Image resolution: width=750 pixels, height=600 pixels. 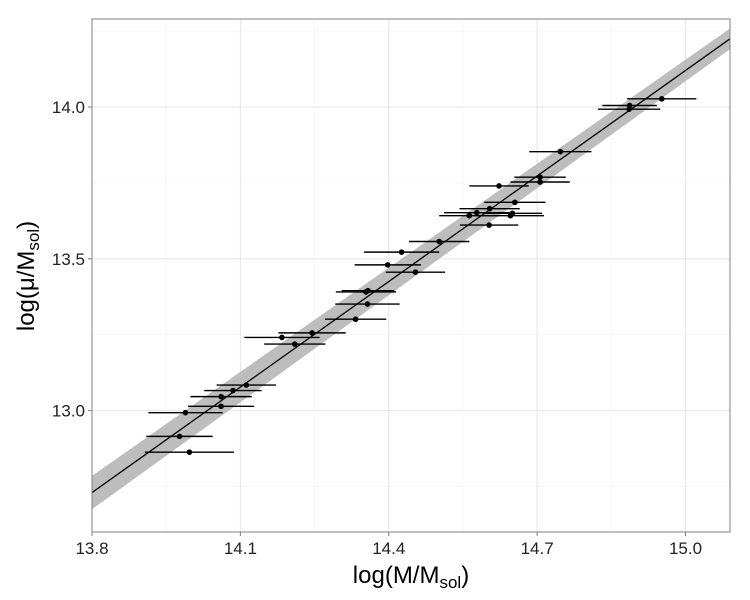 What do you see at coordinates (33, 240) in the screenshot?
I see `y-axis-title-subscript: sol` at bounding box center [33, 240].